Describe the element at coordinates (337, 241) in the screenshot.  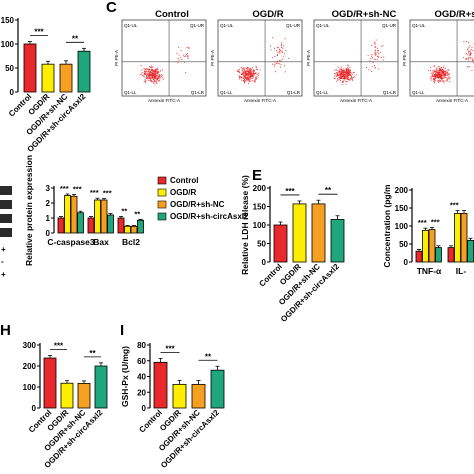
I see `e-3-bar` at that location.